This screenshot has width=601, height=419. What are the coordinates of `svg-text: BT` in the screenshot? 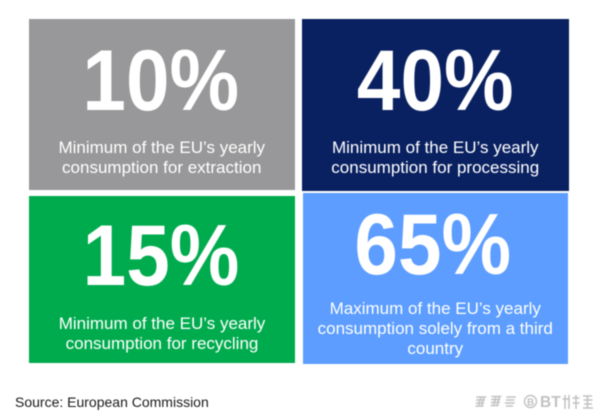 It's located at (550, 402).